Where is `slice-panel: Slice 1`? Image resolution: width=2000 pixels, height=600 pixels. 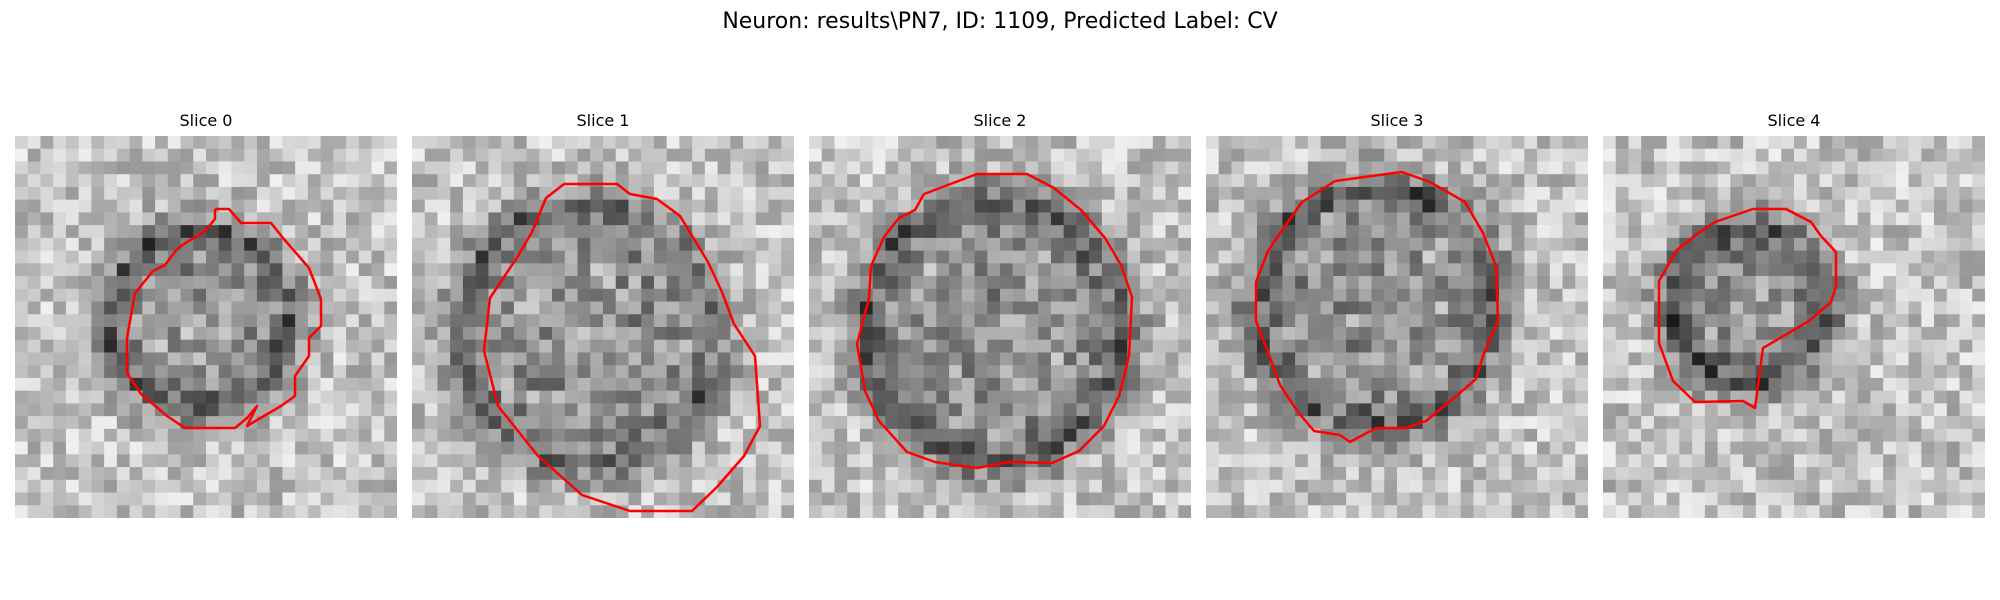
slice-panel: Slice 1 is located at coordinates (603, 315).